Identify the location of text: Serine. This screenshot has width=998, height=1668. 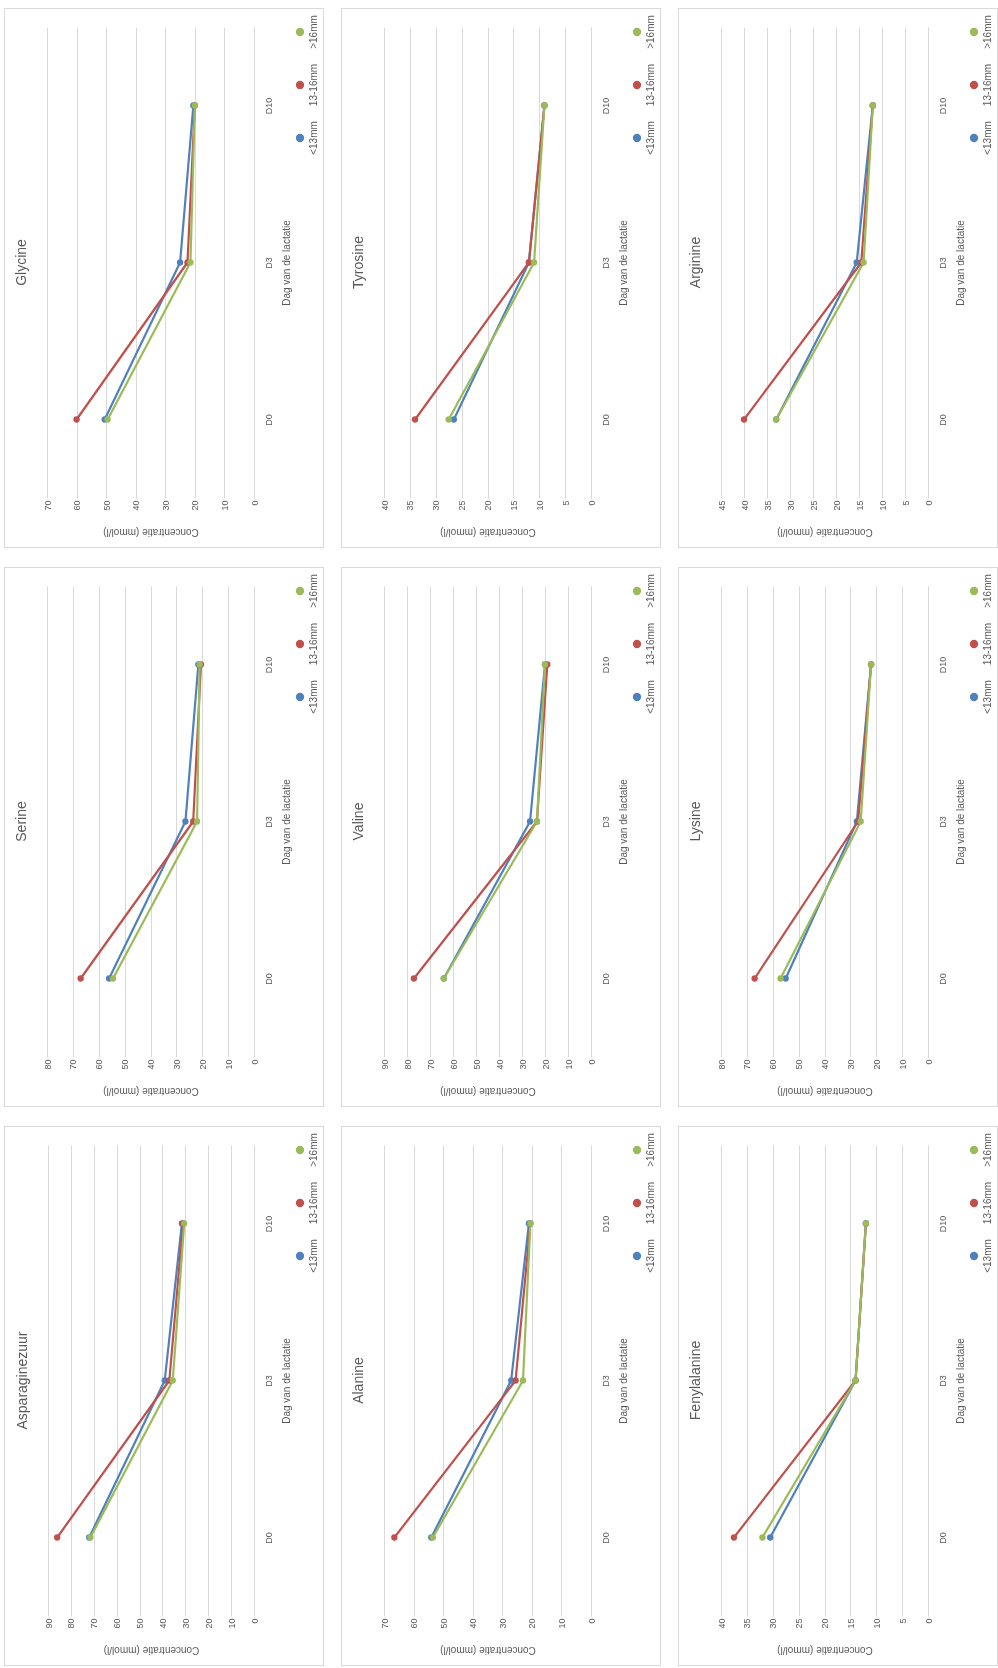
(21, 821).